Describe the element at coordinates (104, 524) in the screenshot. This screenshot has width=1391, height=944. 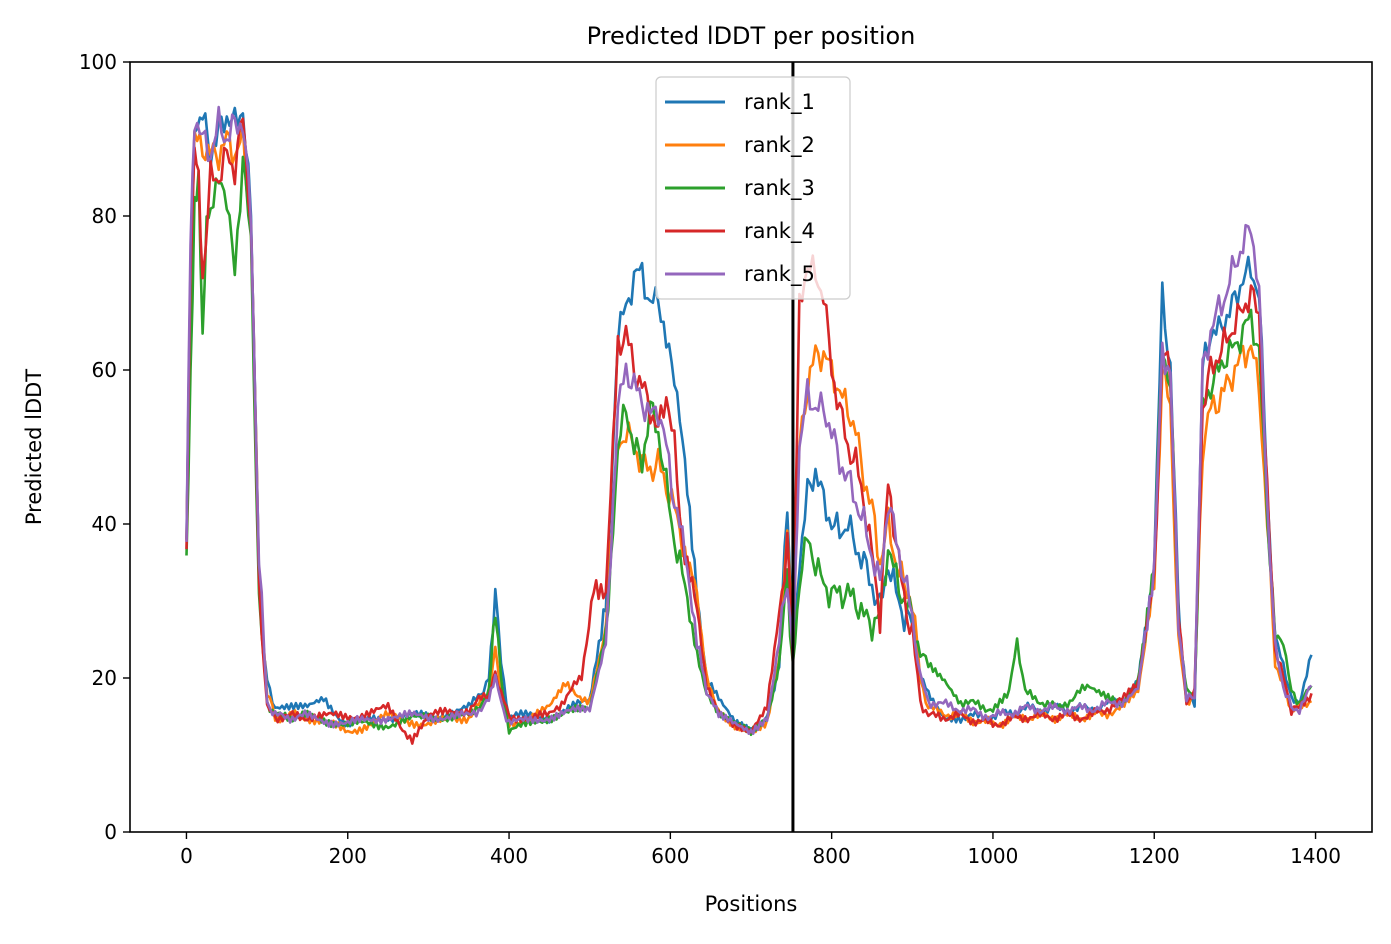
I see `y-tick-label: 40` at that location.